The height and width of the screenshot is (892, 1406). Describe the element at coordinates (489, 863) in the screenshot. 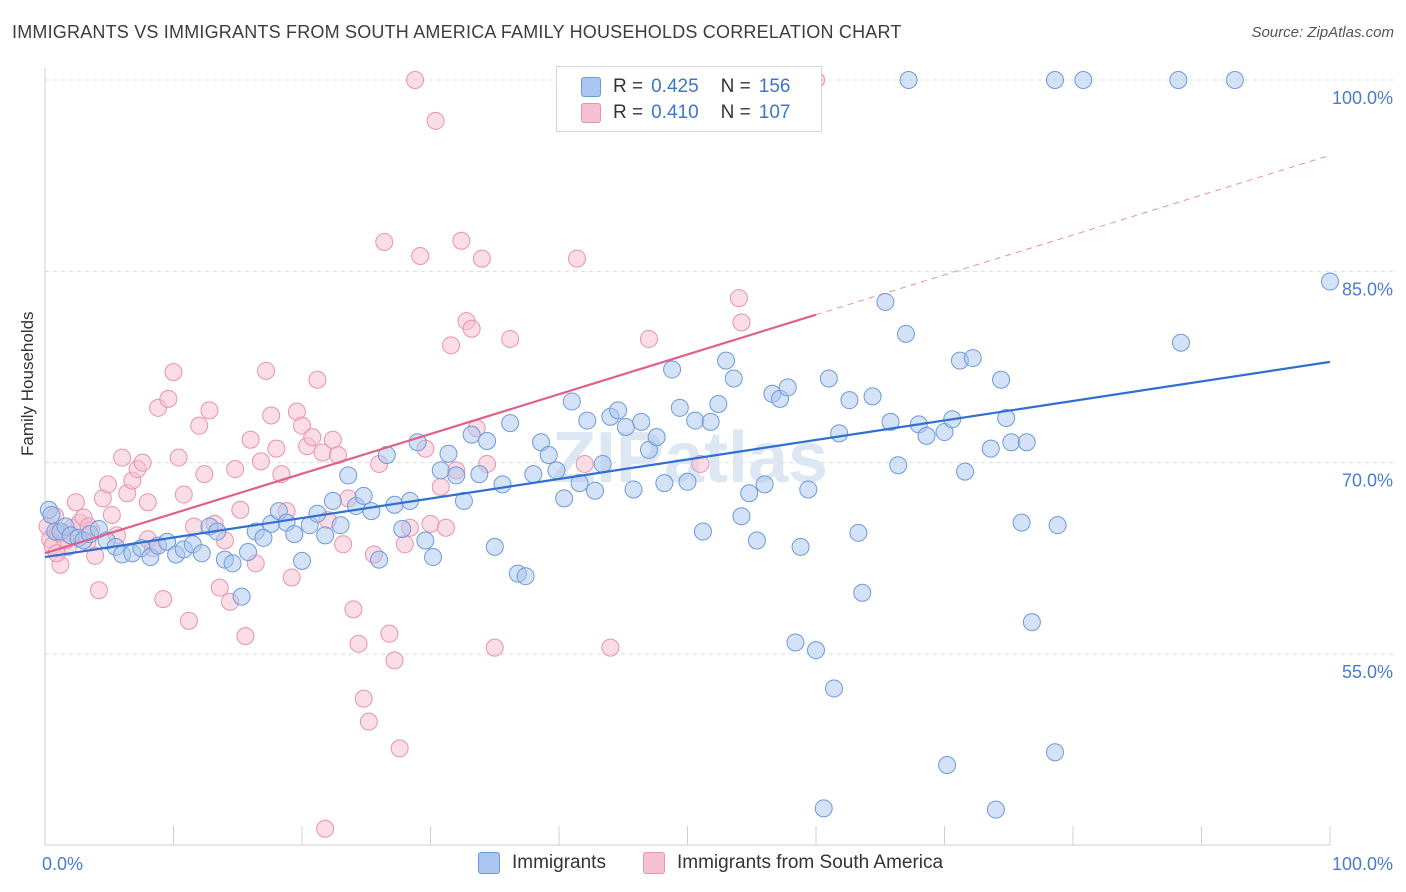

I see `immigrants-legend-swatch` at that location.